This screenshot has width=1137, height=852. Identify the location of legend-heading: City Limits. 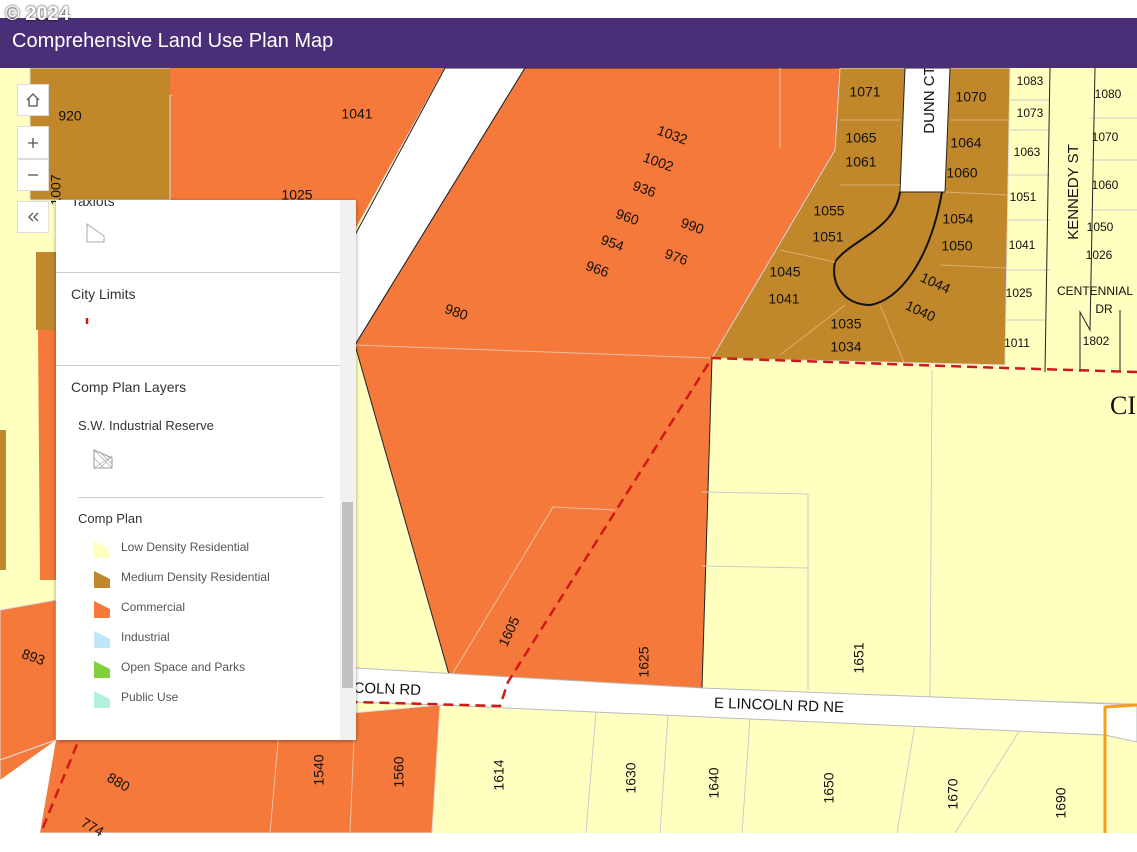
(103, 294).